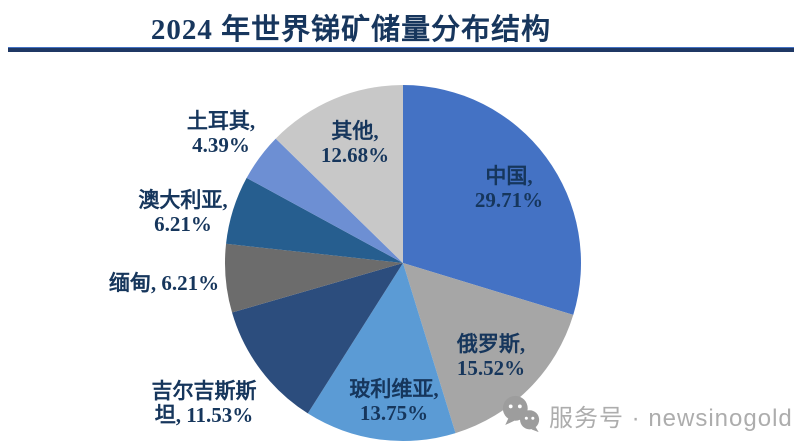 The height and width of the screenshot is (446, 800). I want to click on pie-slice-bolivia, so click(381, 352).